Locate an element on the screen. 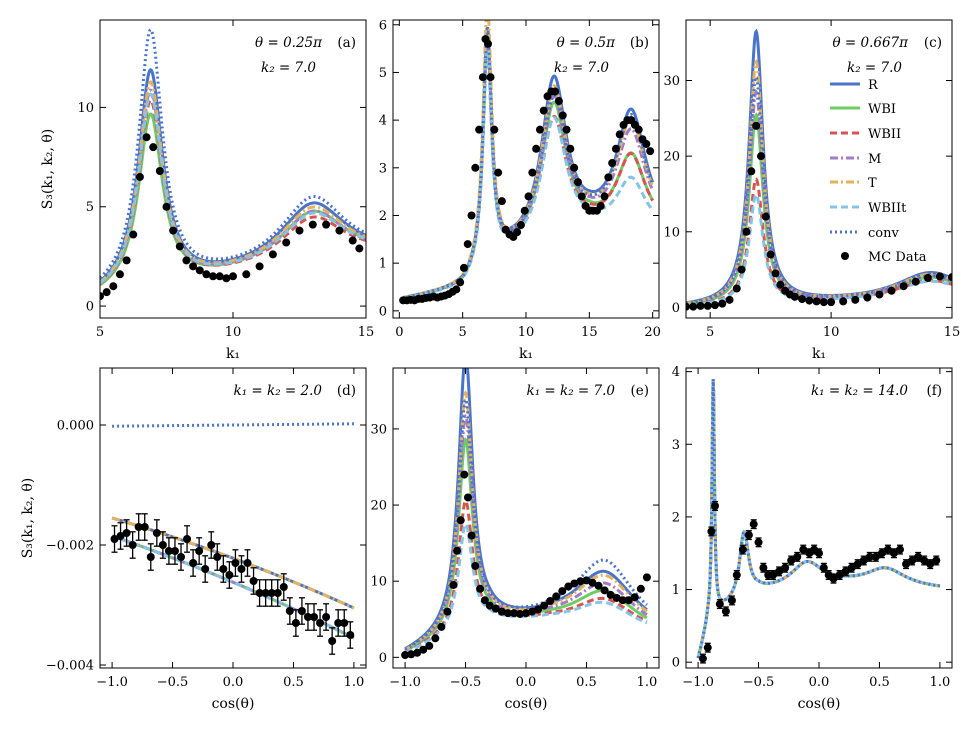 The image size is (972, 729). legend-label-T: T is located at coordinates (872, 183).